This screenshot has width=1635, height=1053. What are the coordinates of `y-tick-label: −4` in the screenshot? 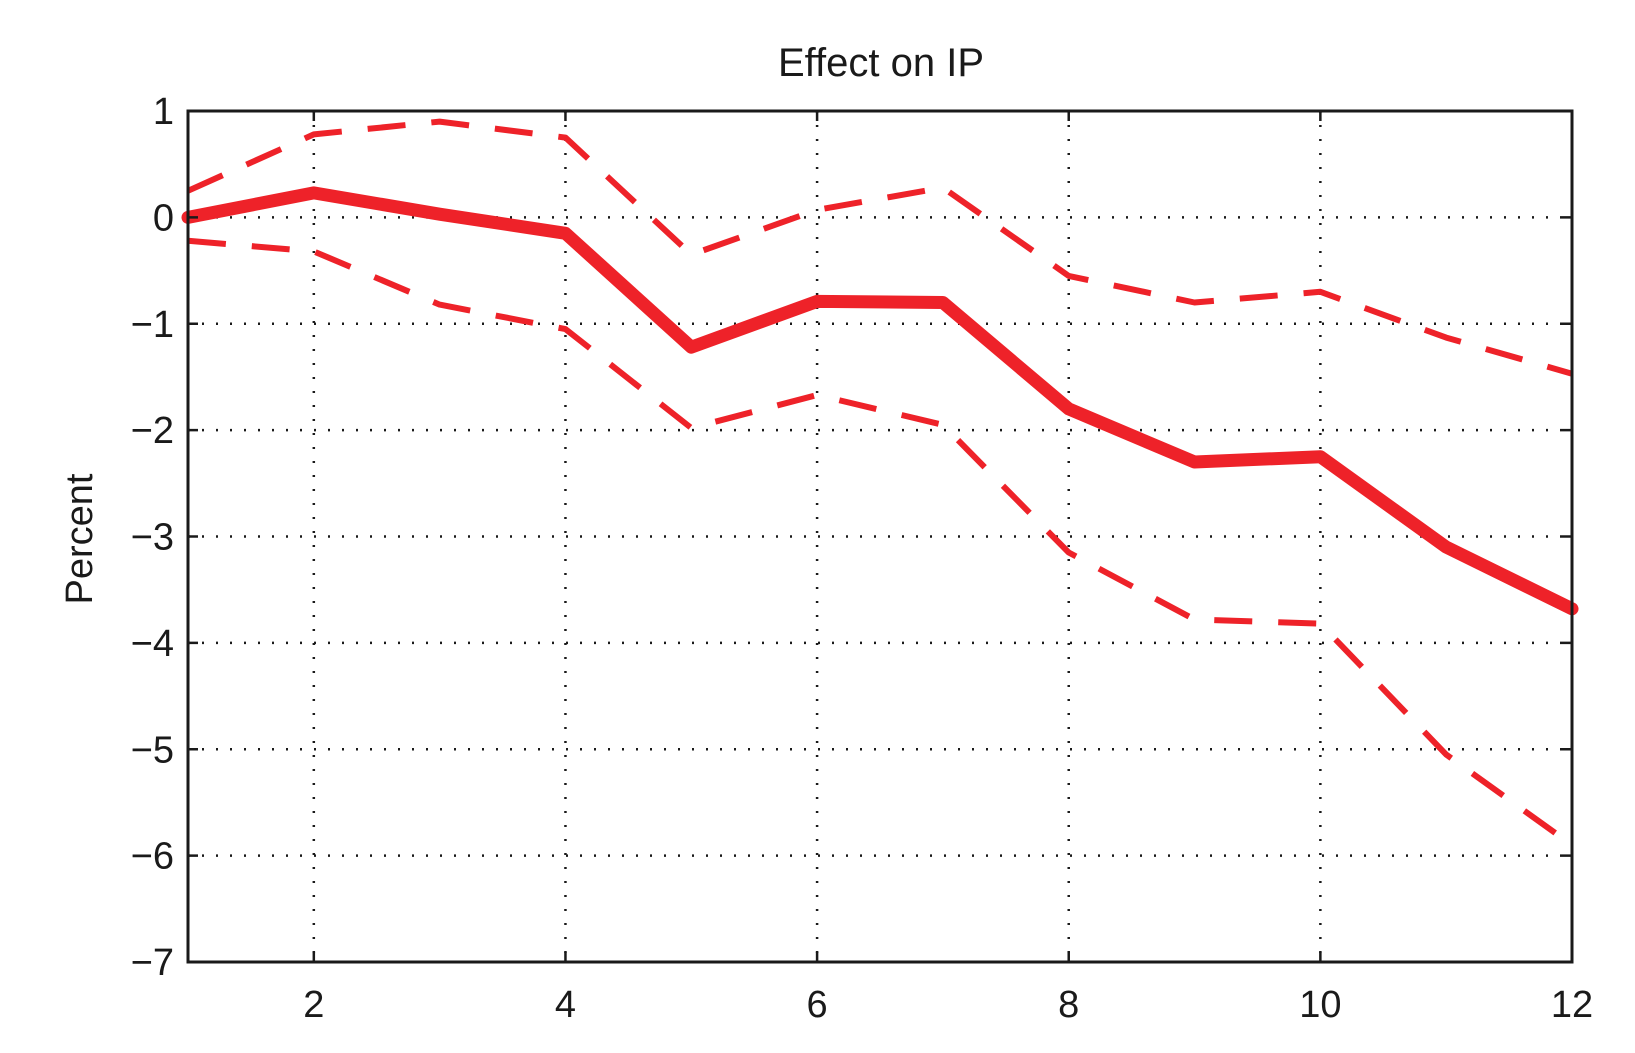 It's located at (152, 644).